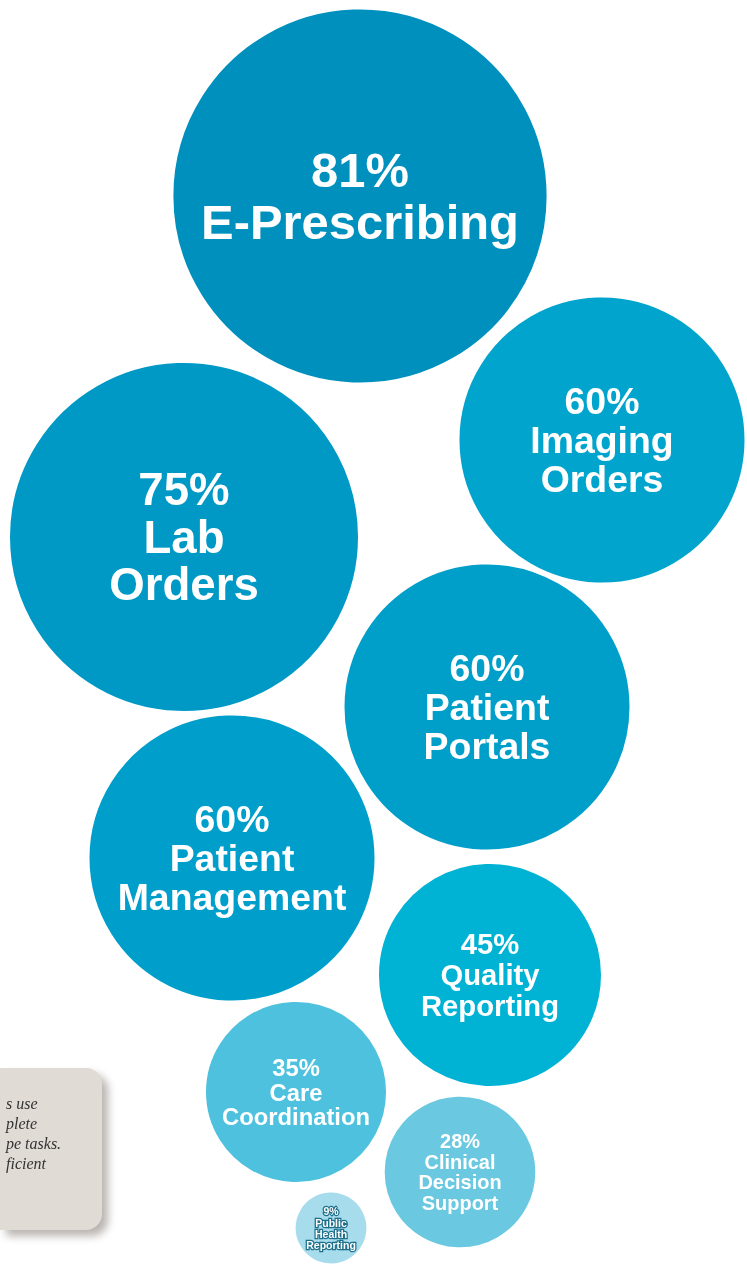 This screenshot has width=747, height=1271. Describe the element at coordinates (490, 944) in the screenshot. I see `data-label: 45%` at that location.